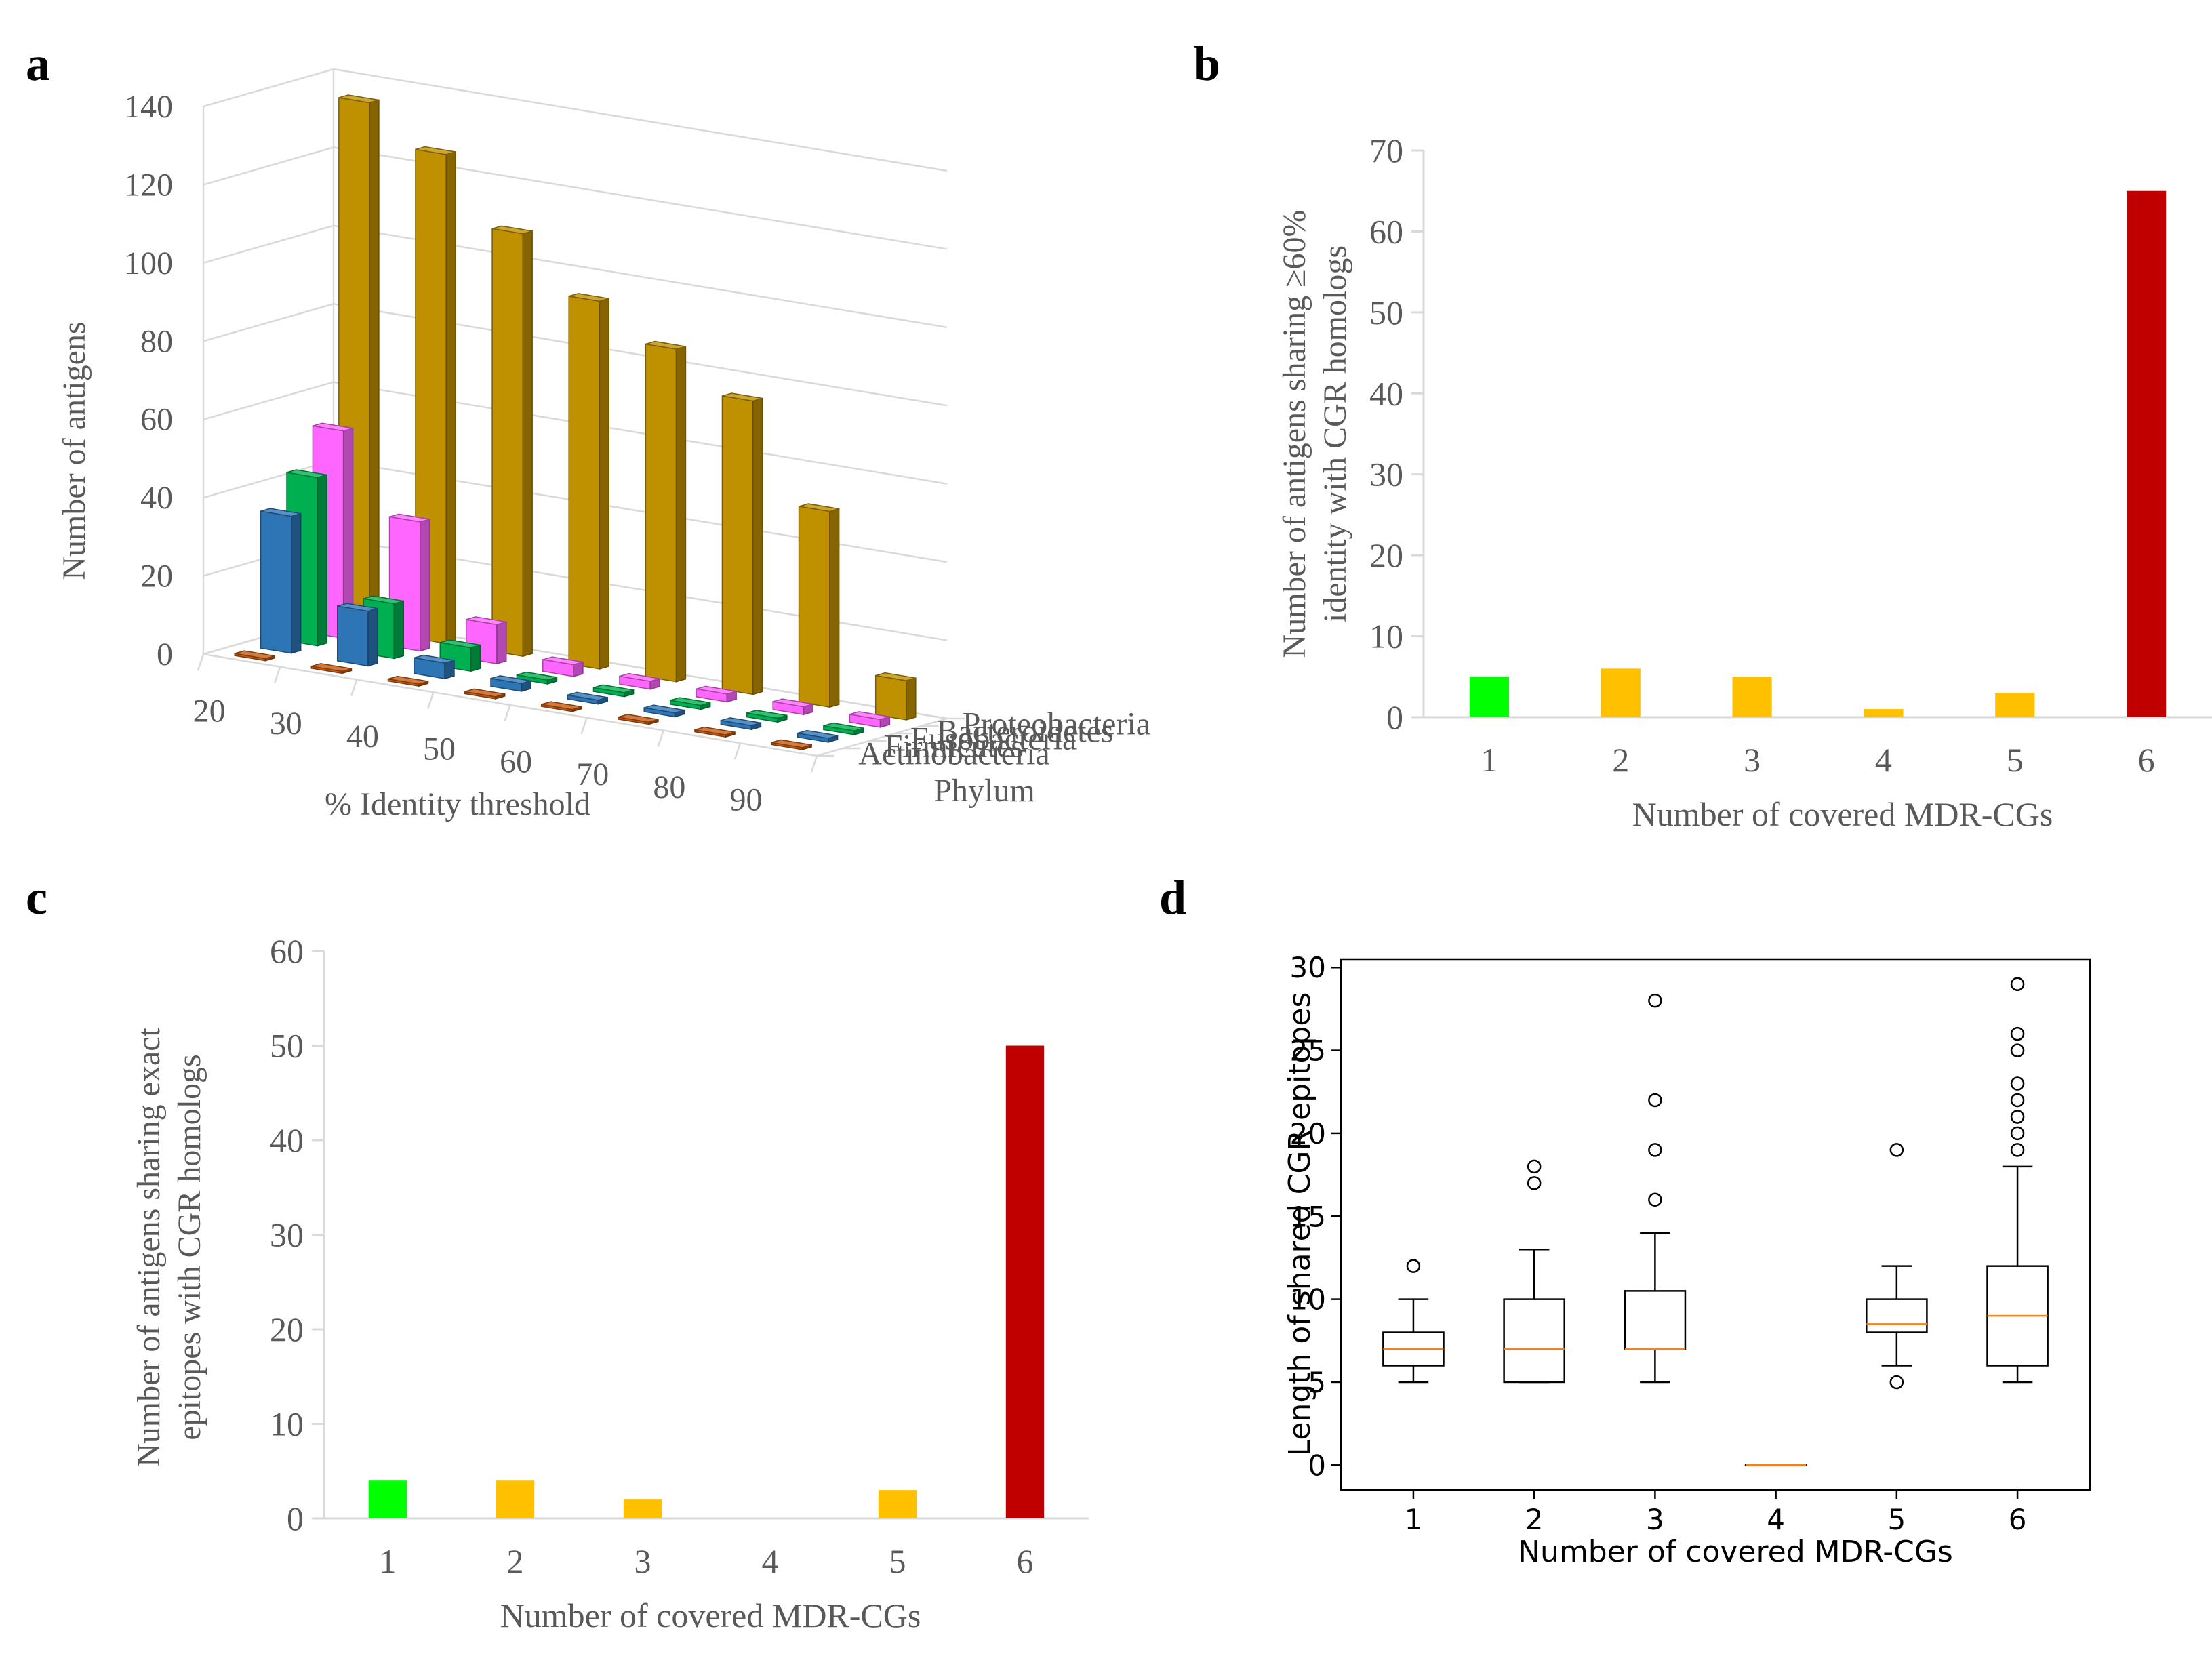 The height and width of the screenshot is (1654, 2212). What do you see at coordinates (1300, 1224) in the screenshot?
I see `panel-d-y-axis-label: Length of shared CGR epitopes` at bounding box center [1300, 1224].